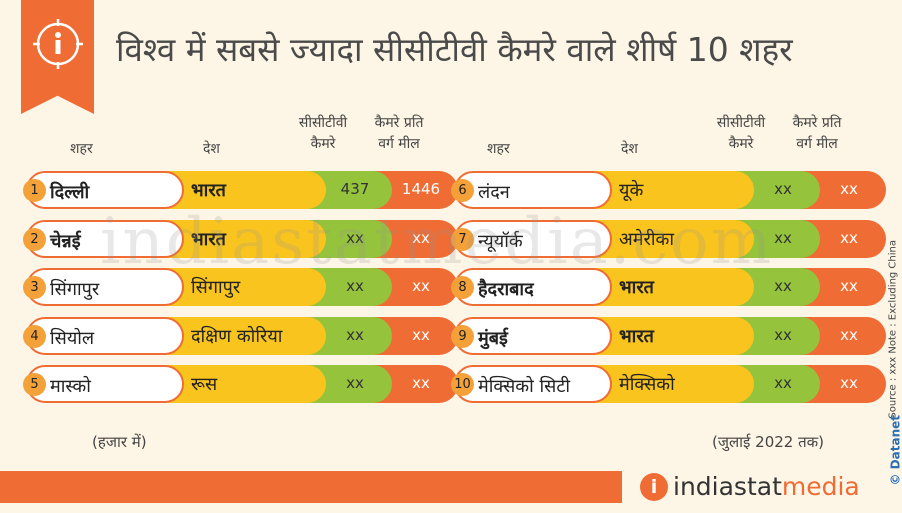 The width and height of the screenshot is (902, 513). I want to click on city-name: लंदन, so click(494, 192).